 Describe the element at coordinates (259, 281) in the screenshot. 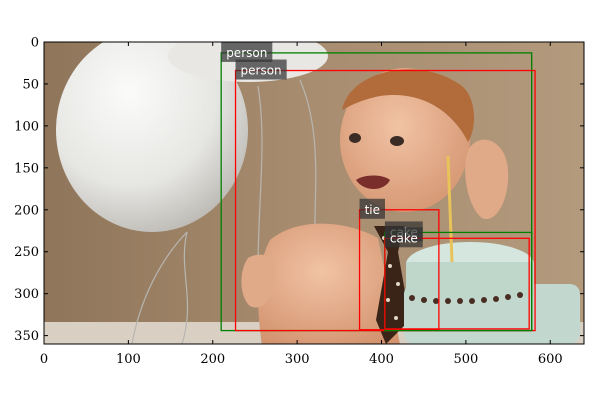

I see `baby-arm-left` at that location.